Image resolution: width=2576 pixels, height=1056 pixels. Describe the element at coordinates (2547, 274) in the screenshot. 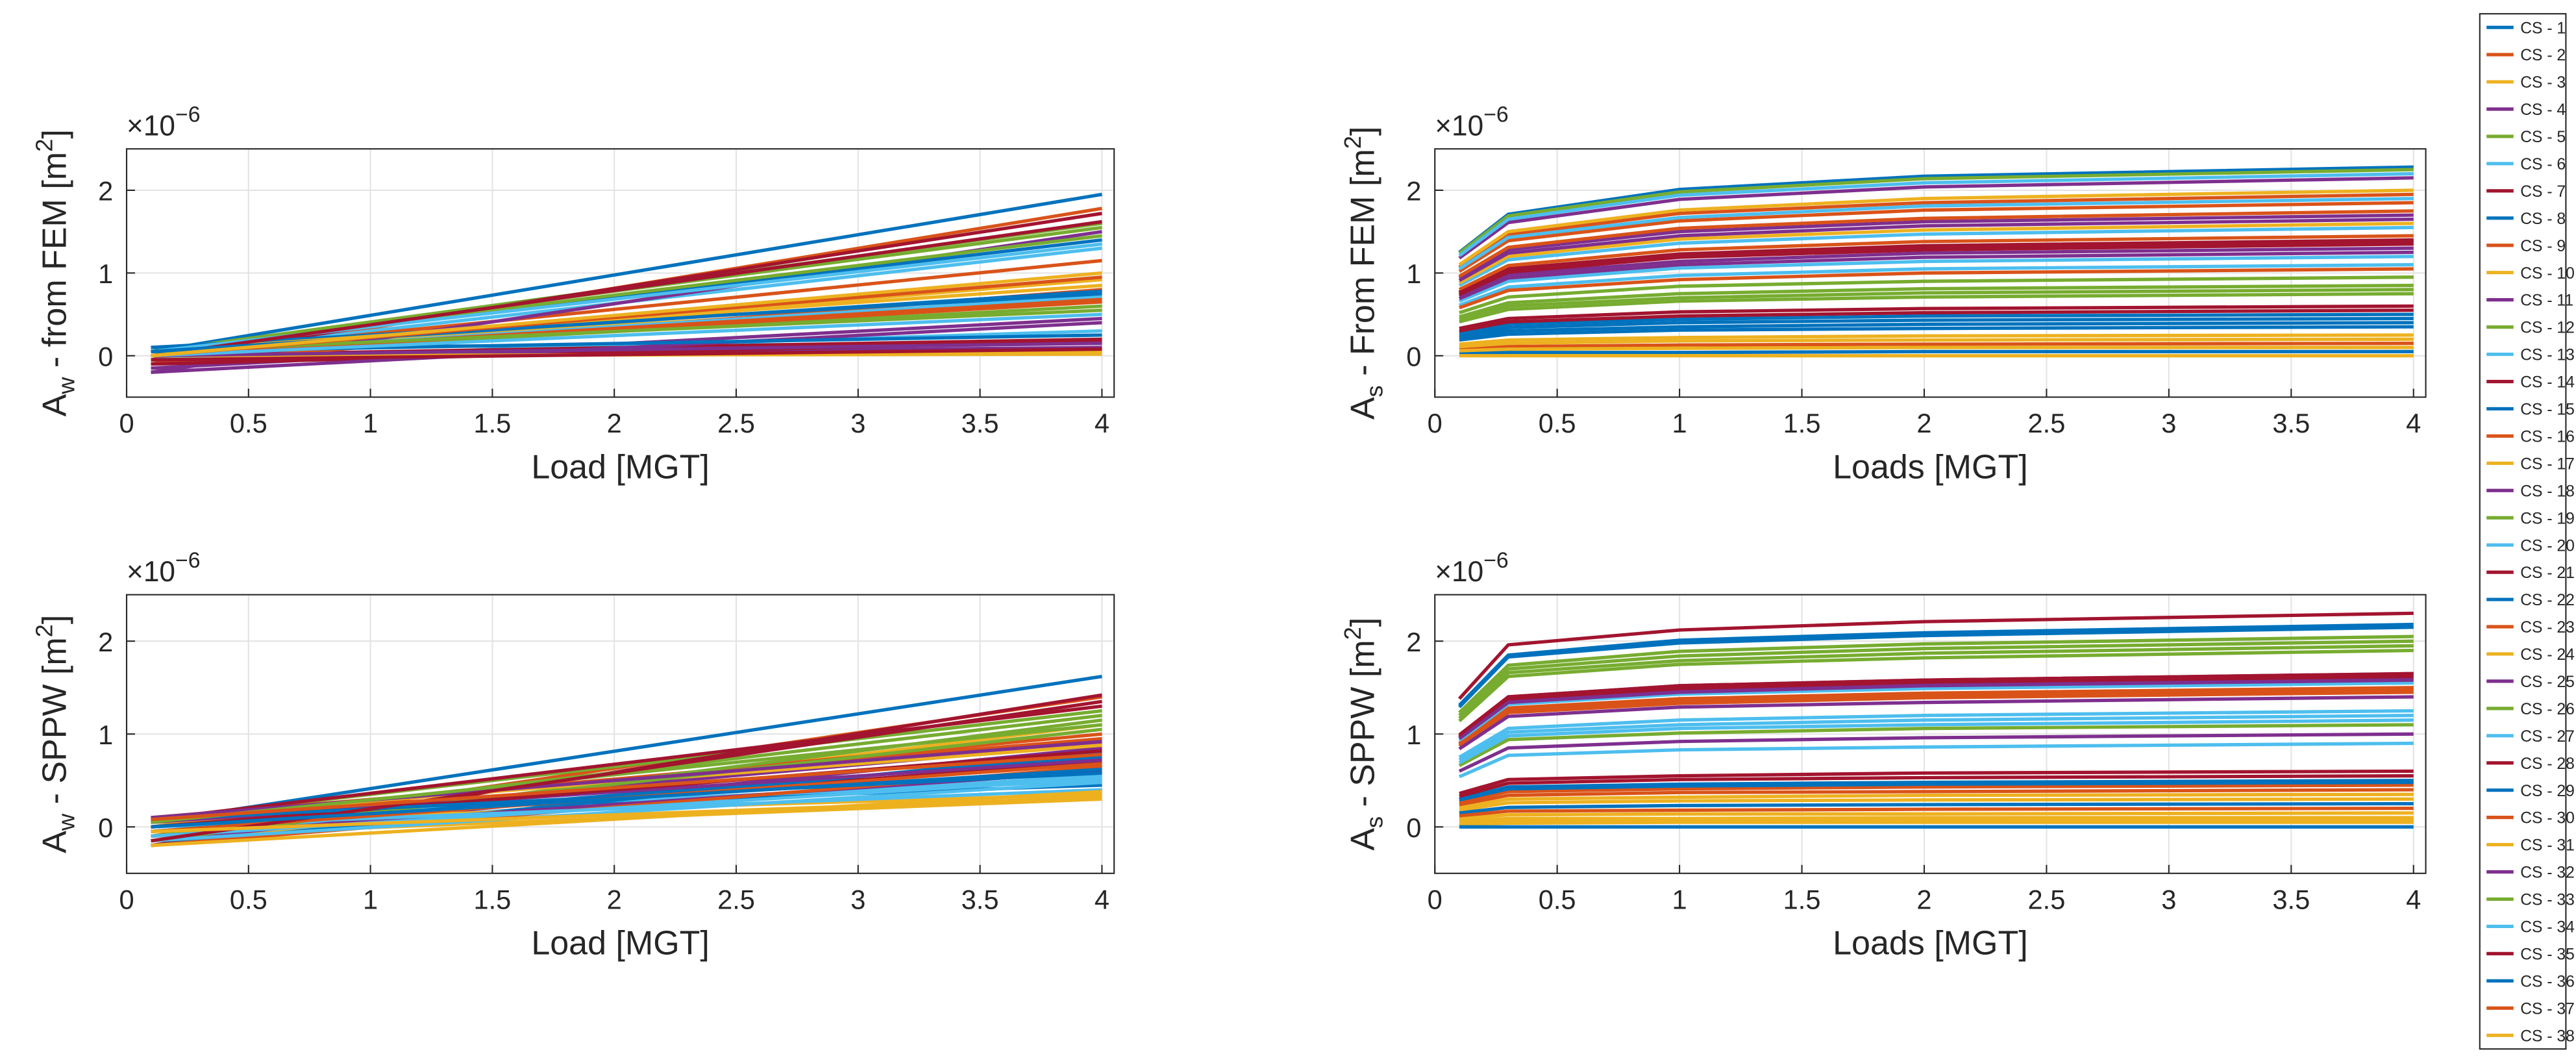

I see `legend-label: CS - 10` at that location.